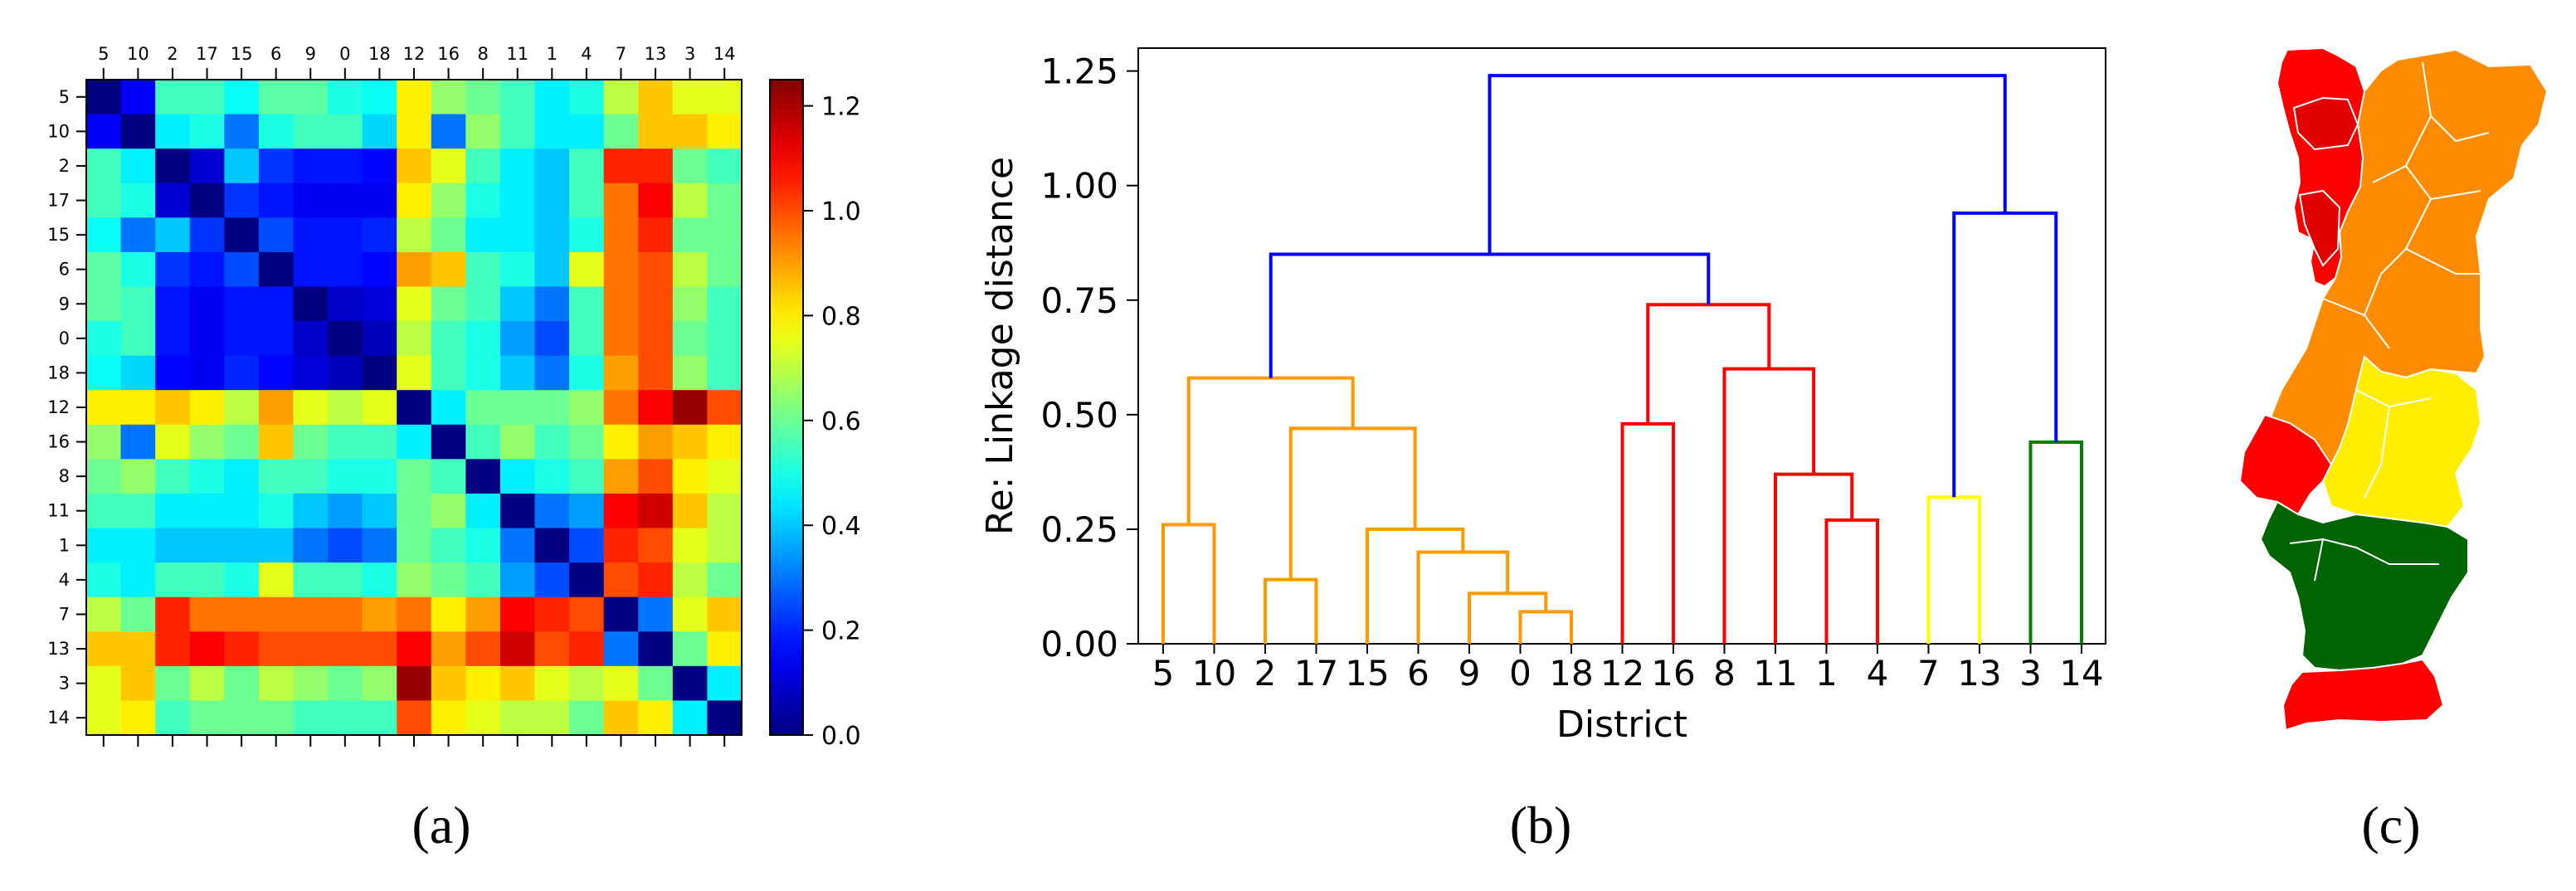 Image resolution: width=2576 pixels, height=891 pixels. Describe the element at coordinates (482, 54) in the screenshot. I see `heatmap-column-label: 8` at that location.